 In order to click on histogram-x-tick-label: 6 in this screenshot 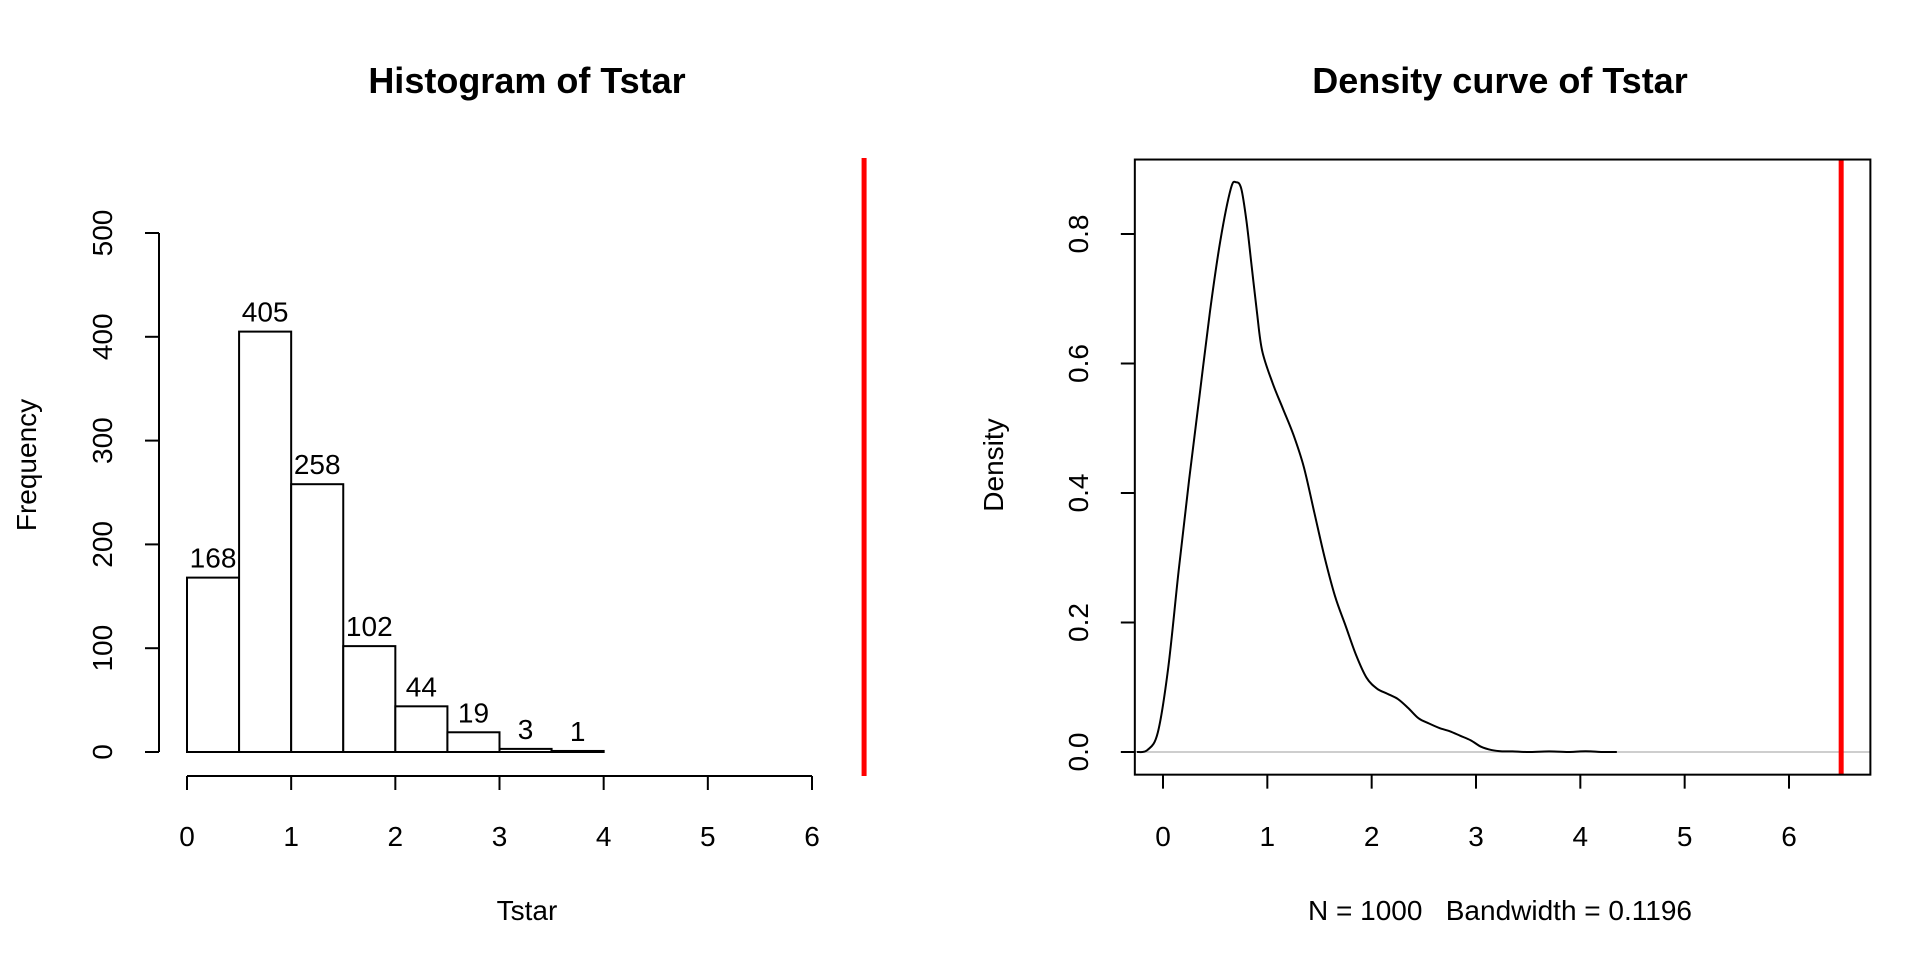, I will do `click(812, 836)`.